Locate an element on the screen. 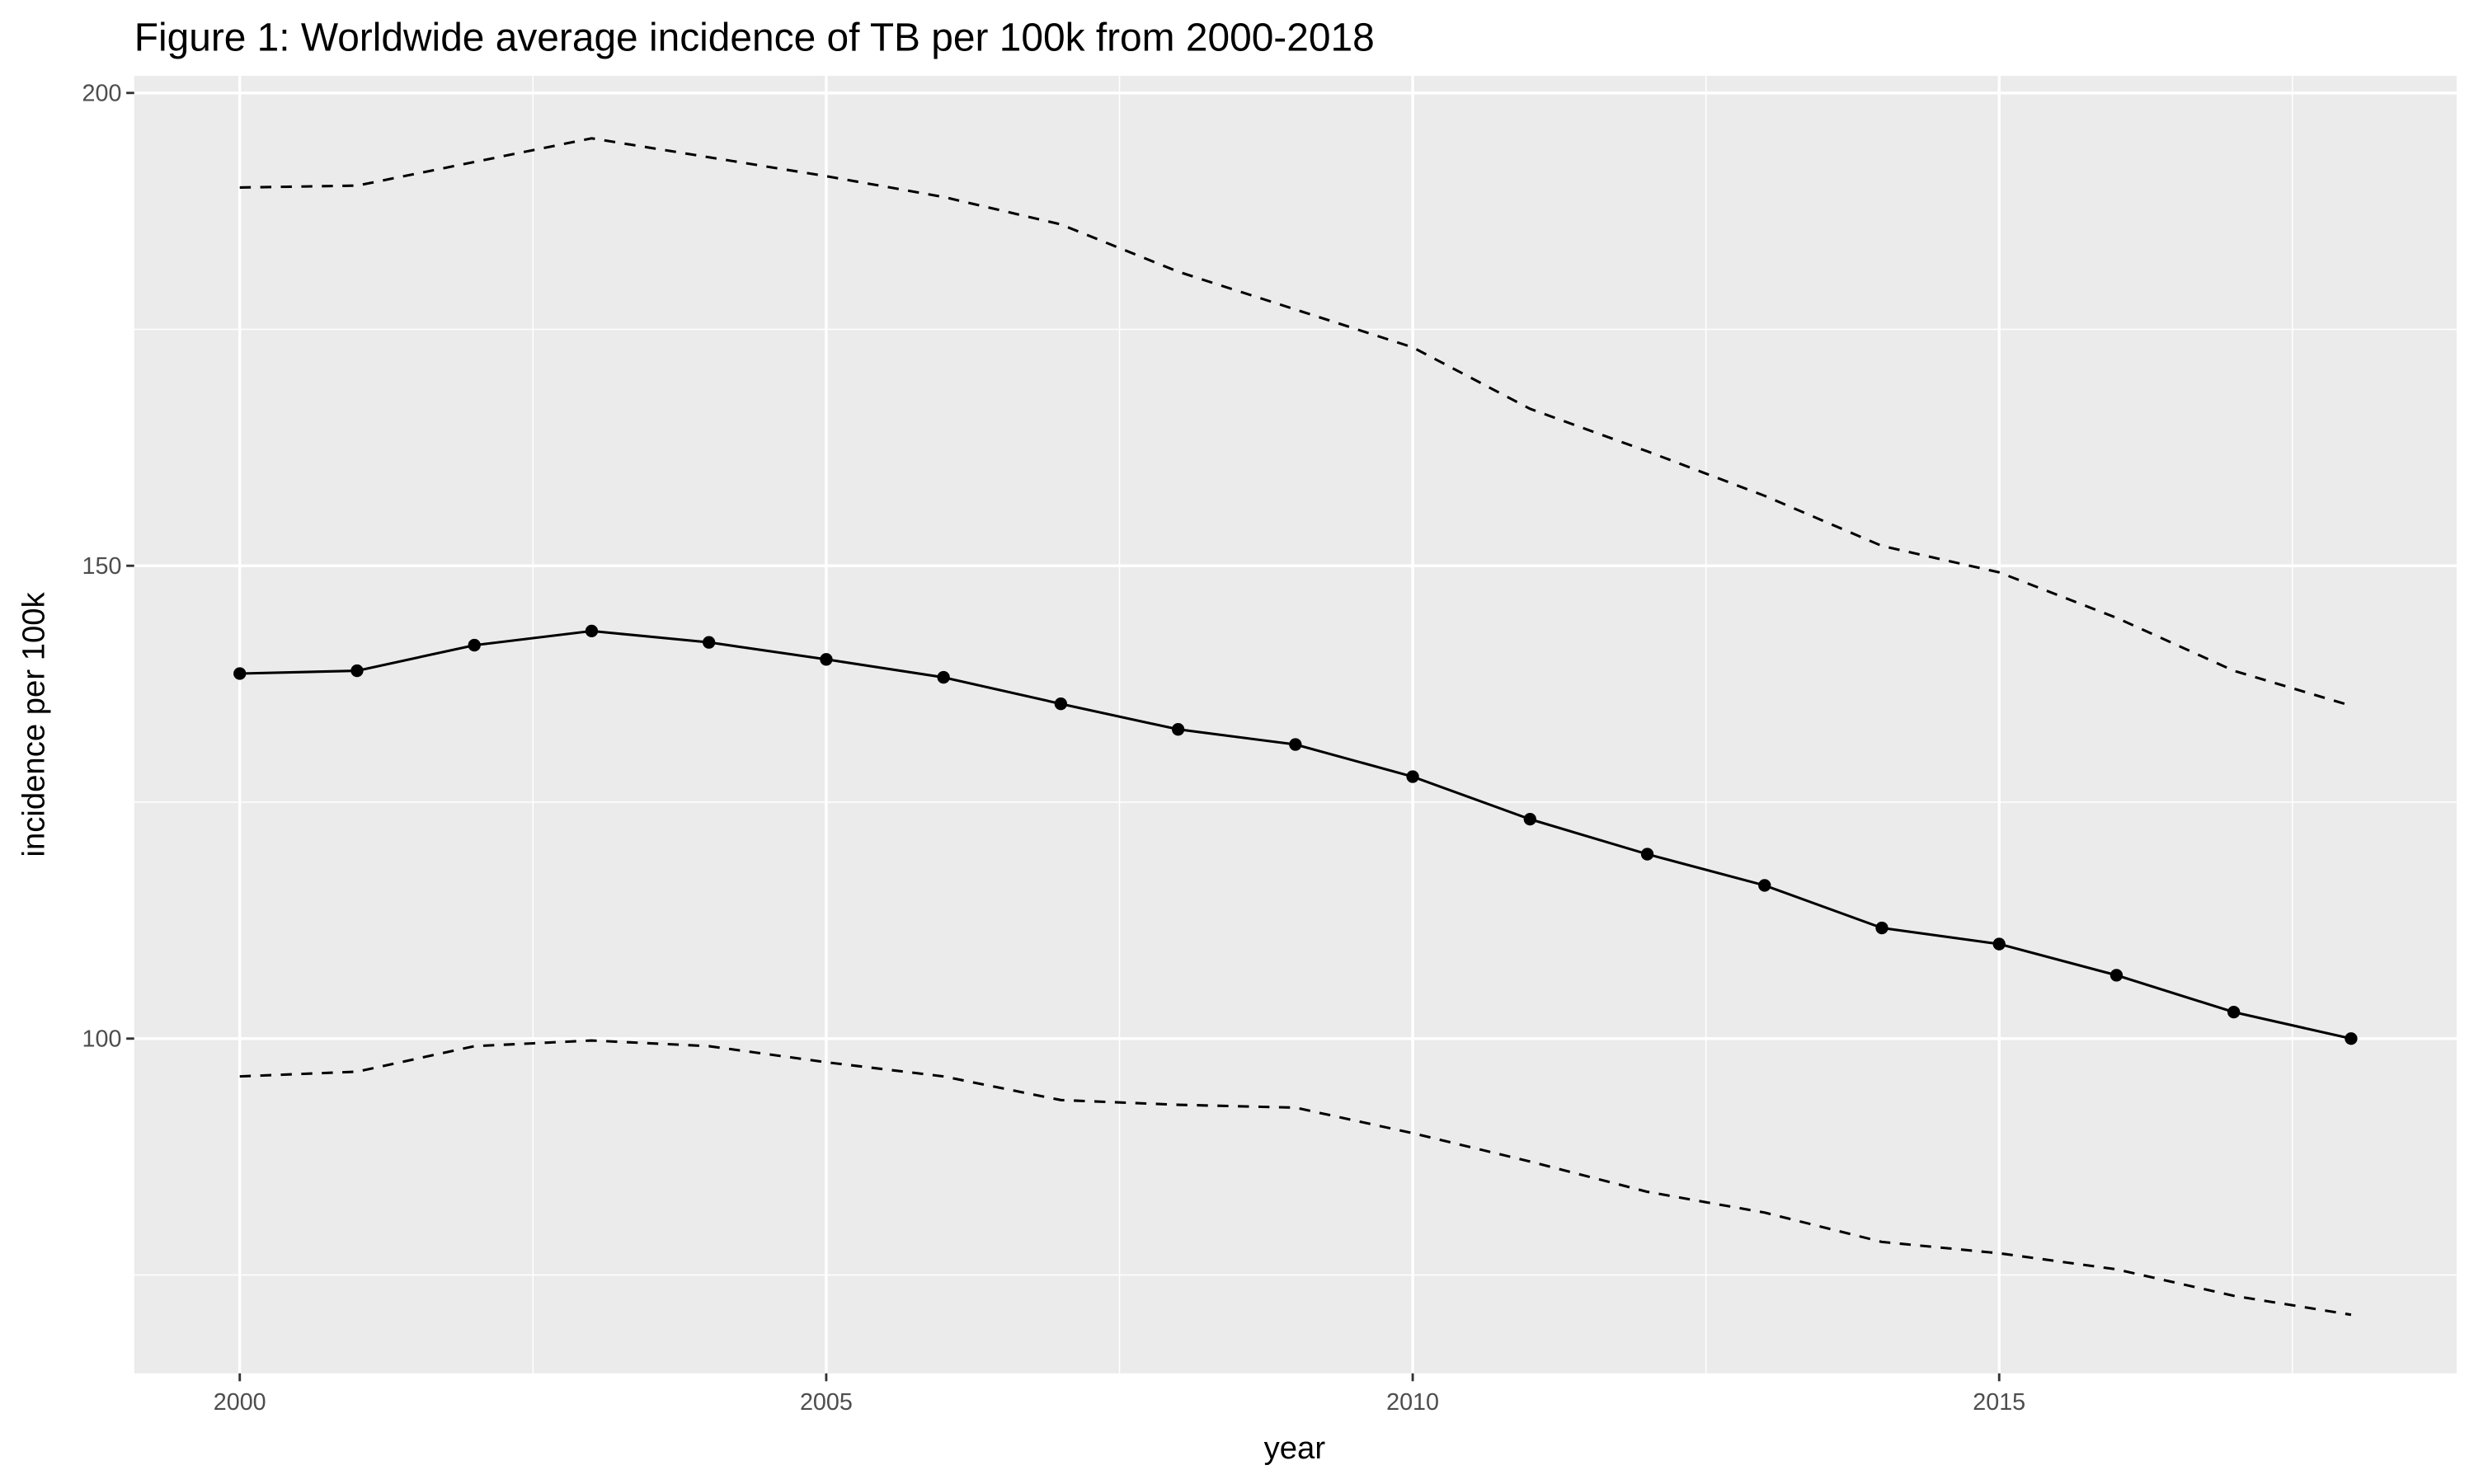 The height and width of the screenshot is (1484, 2474). x-tick-label: 2000 is located at coordinates (240, 1402).